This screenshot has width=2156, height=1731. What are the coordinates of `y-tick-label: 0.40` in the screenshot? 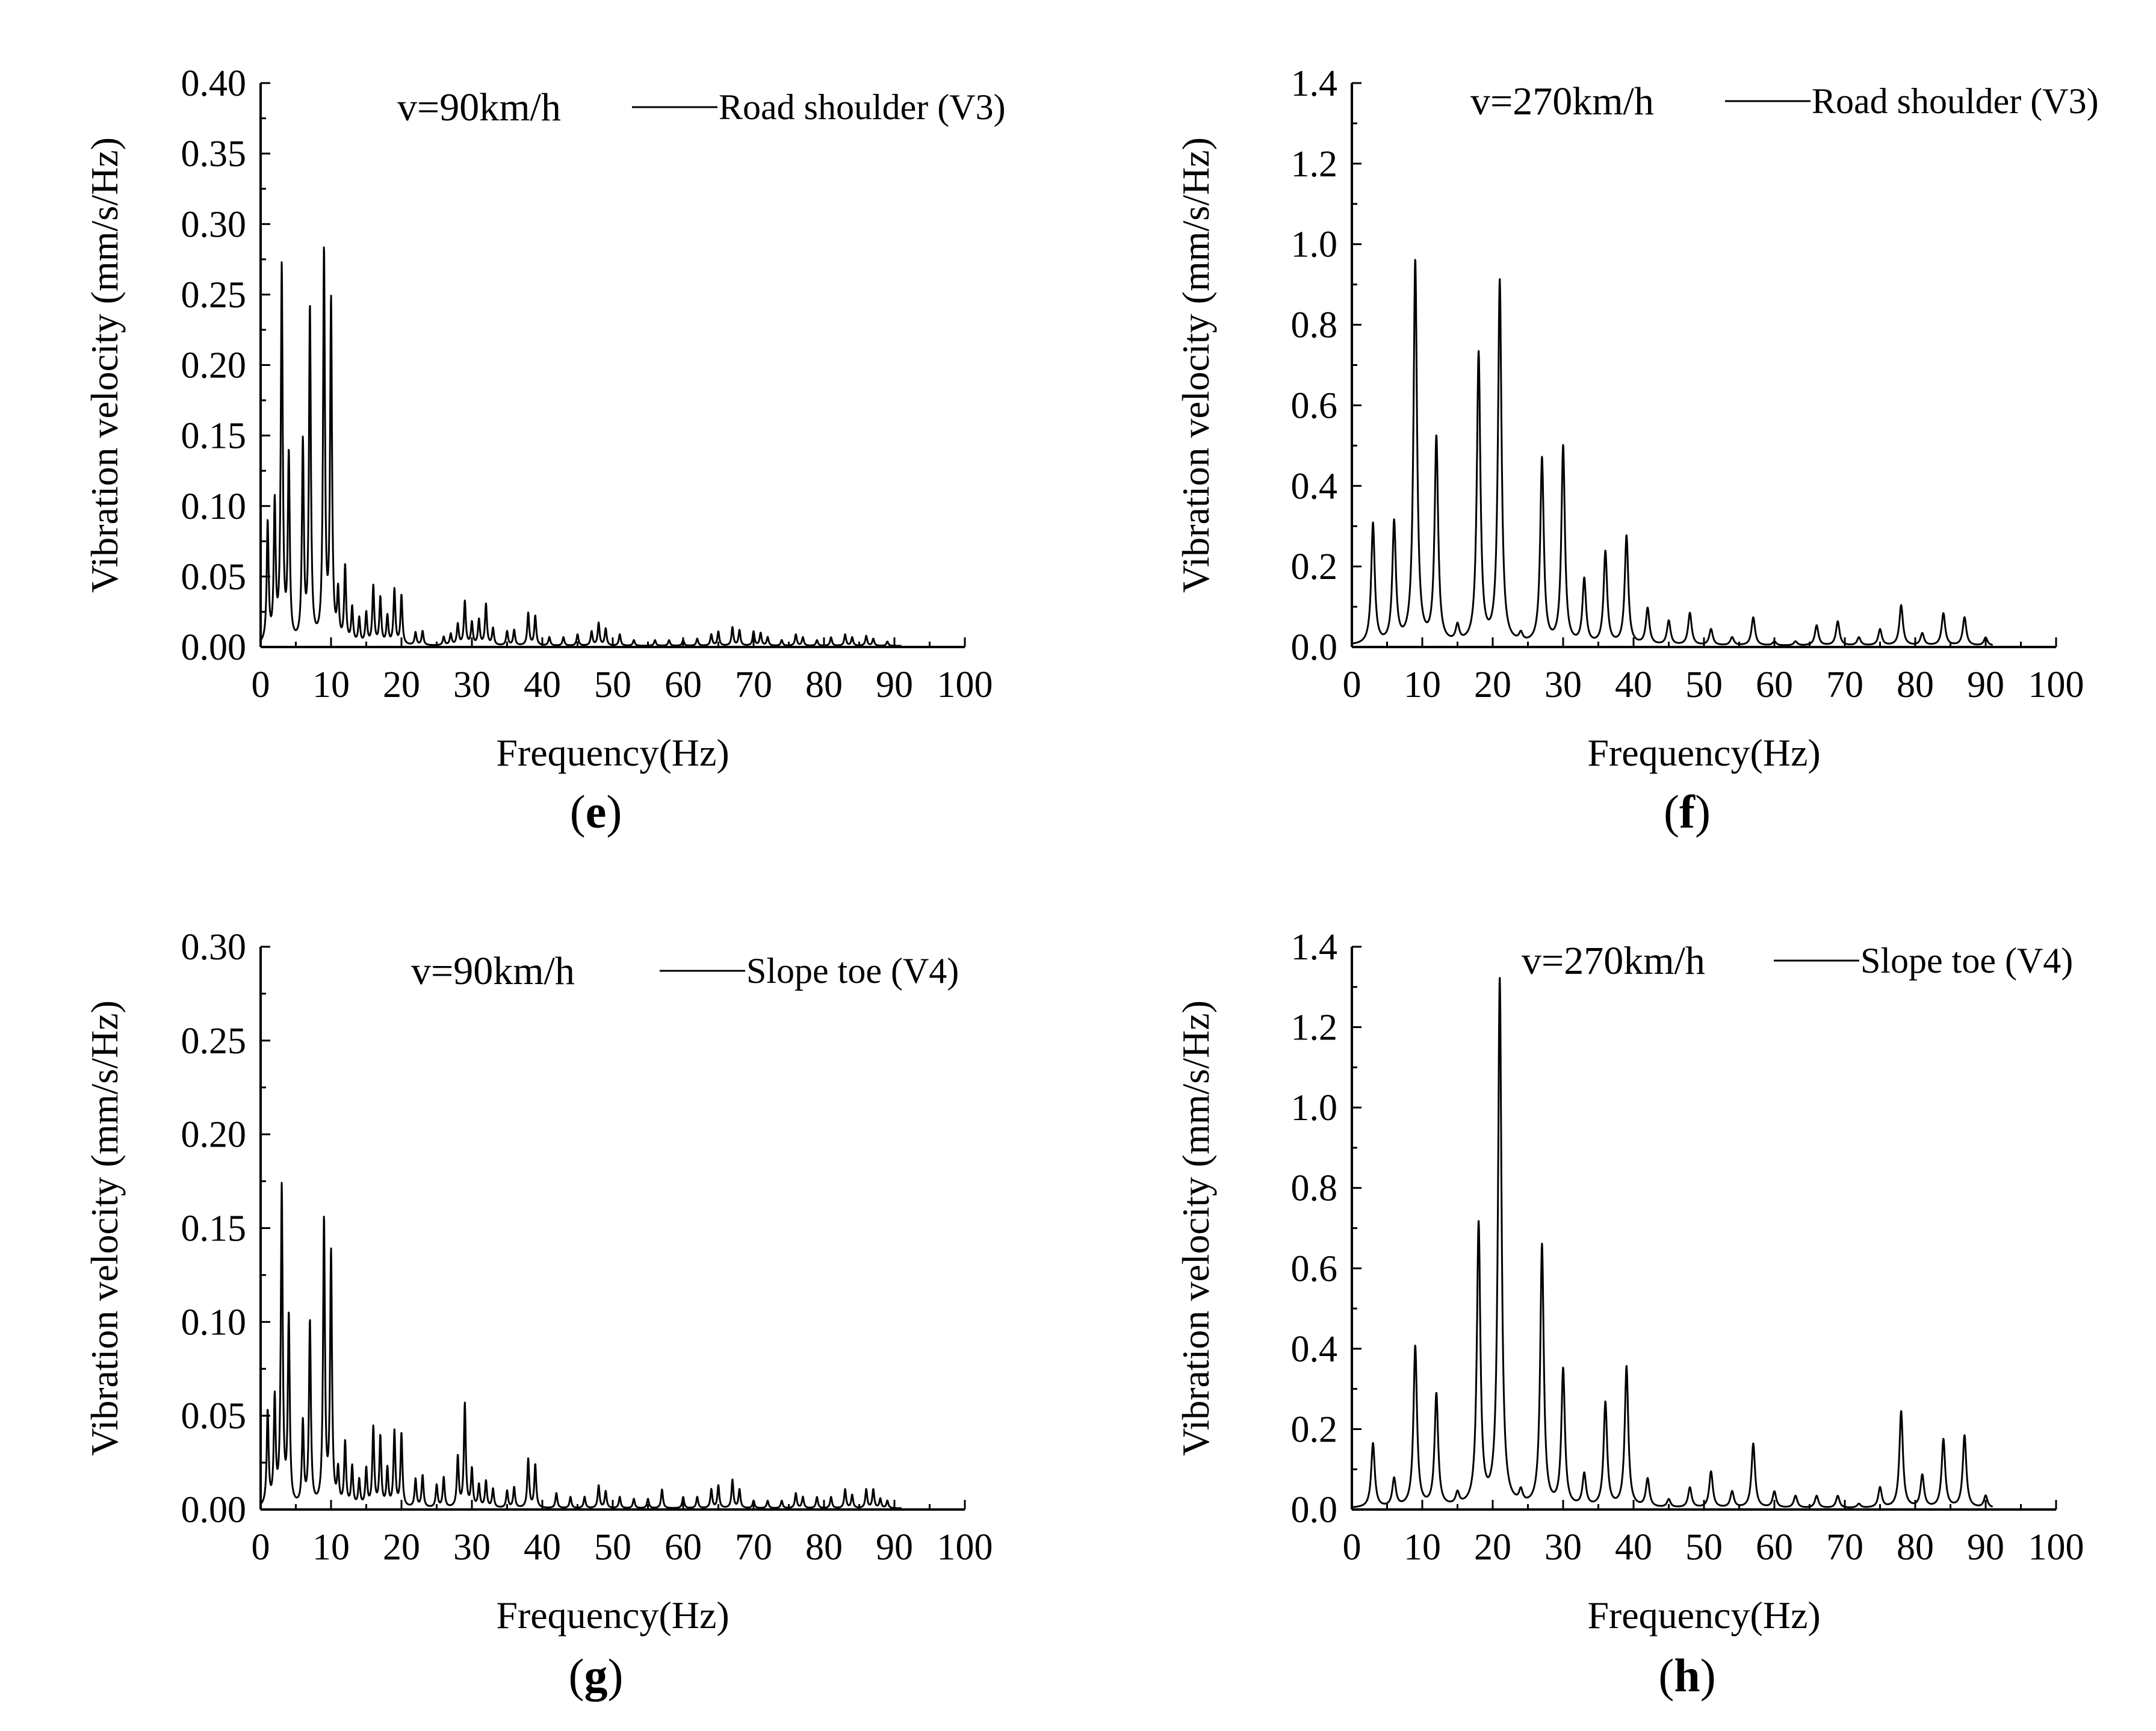 It's located at (214, 83).